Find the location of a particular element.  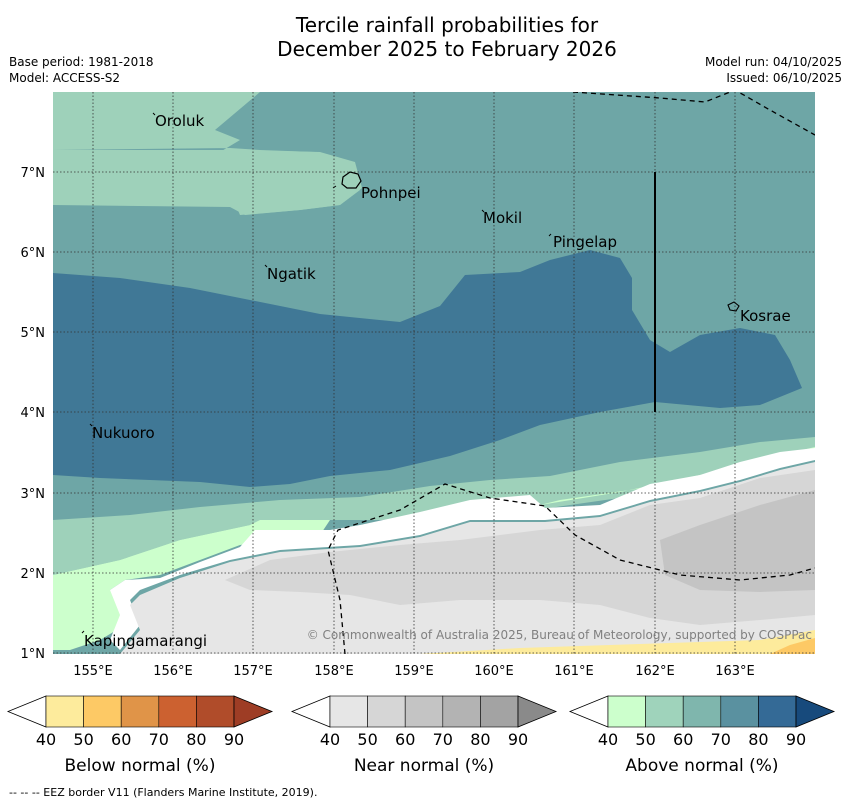

place-ngatik: Ngatik is located at coordinates (291, 274).